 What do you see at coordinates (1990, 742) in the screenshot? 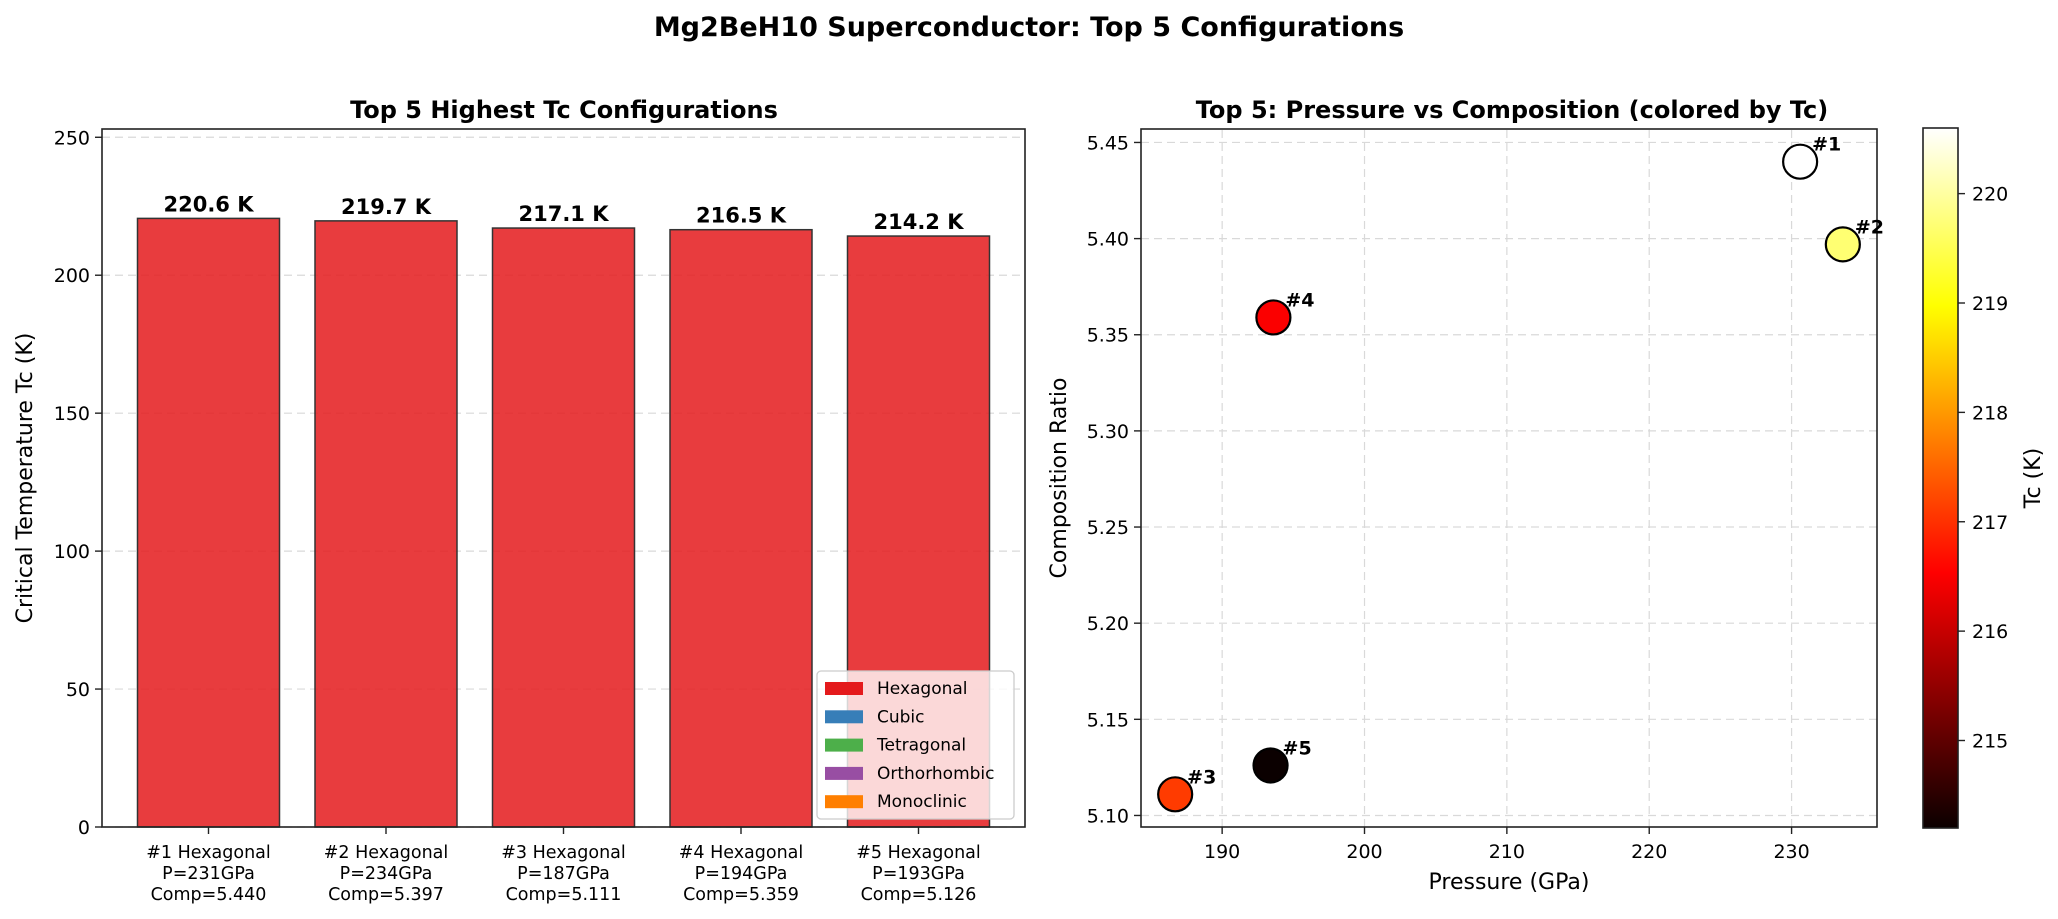
I see `colorbar-tick-label: 215` at bounding box center [1990, 742].